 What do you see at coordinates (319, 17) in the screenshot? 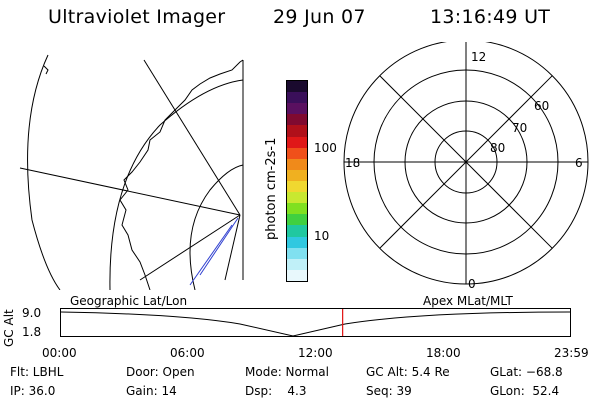
I see `date-label: 29 Jun 07` at bounding box center [319, 17].